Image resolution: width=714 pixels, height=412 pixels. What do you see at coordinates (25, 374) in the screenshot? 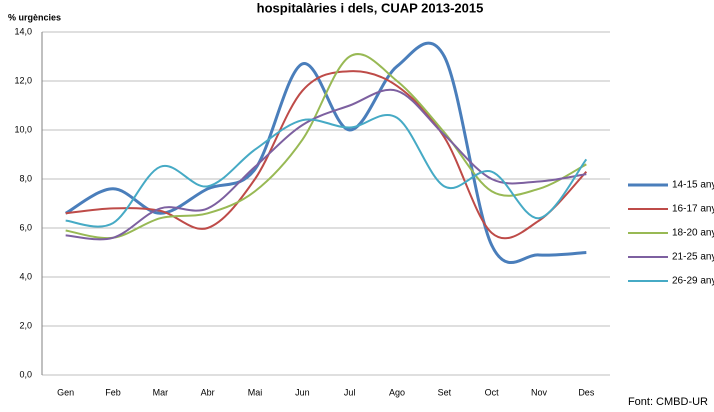
I see `y-tick-label: 0,0` at bounding box center [25, 374].